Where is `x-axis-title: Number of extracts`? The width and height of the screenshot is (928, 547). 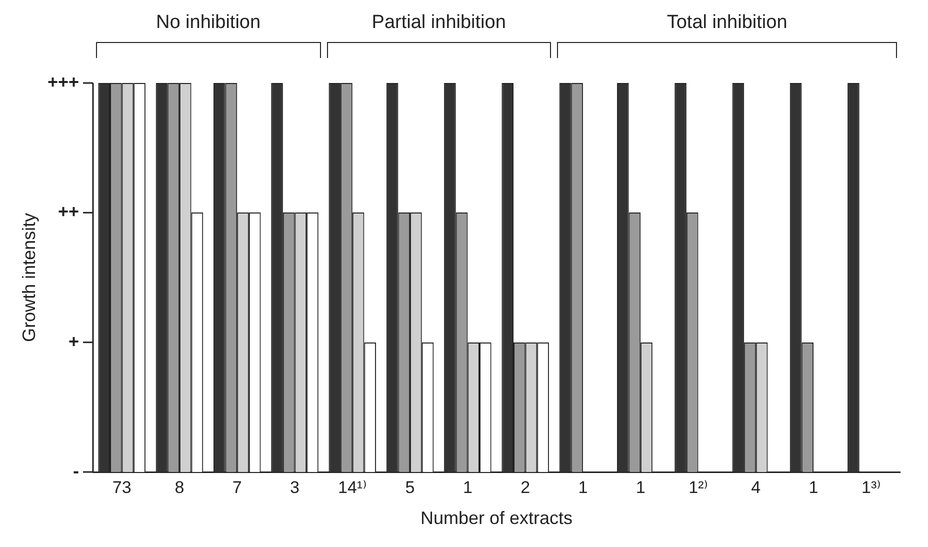
x-axis-title: Number of extracts is located at coordinates (496, 518).